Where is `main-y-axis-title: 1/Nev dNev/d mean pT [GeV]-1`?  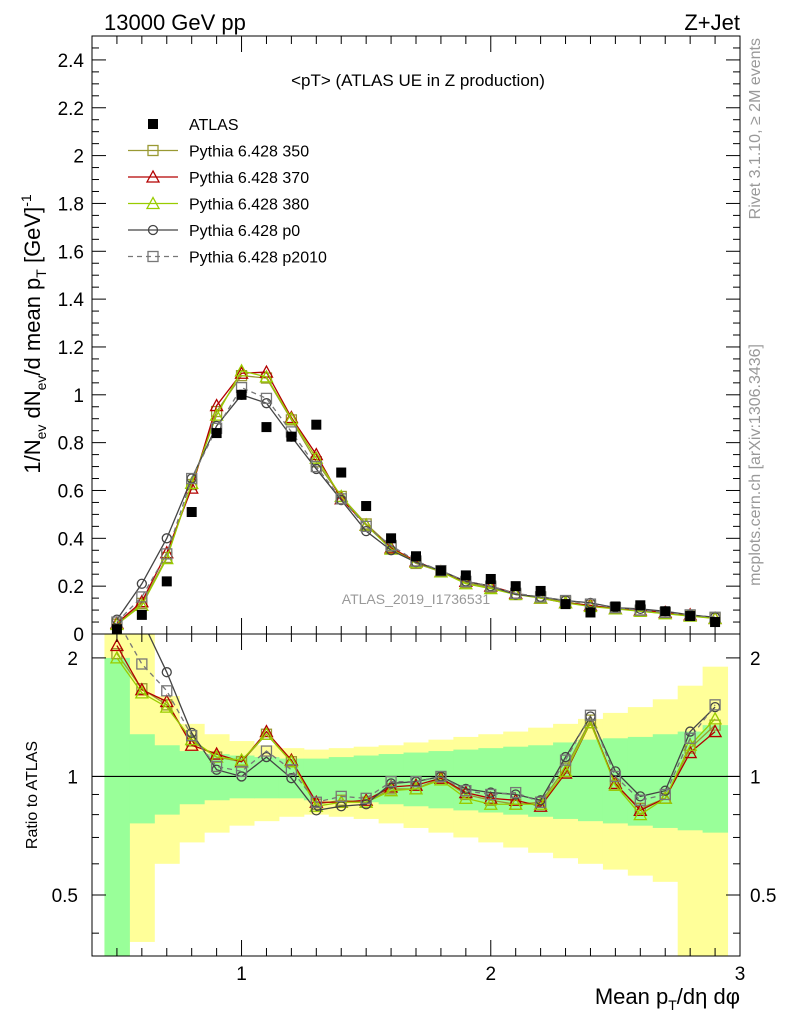
main-y-axis-title: 1/Nev dNev/d mean pT [GeV]-1 is located at coordinates (33, 334).